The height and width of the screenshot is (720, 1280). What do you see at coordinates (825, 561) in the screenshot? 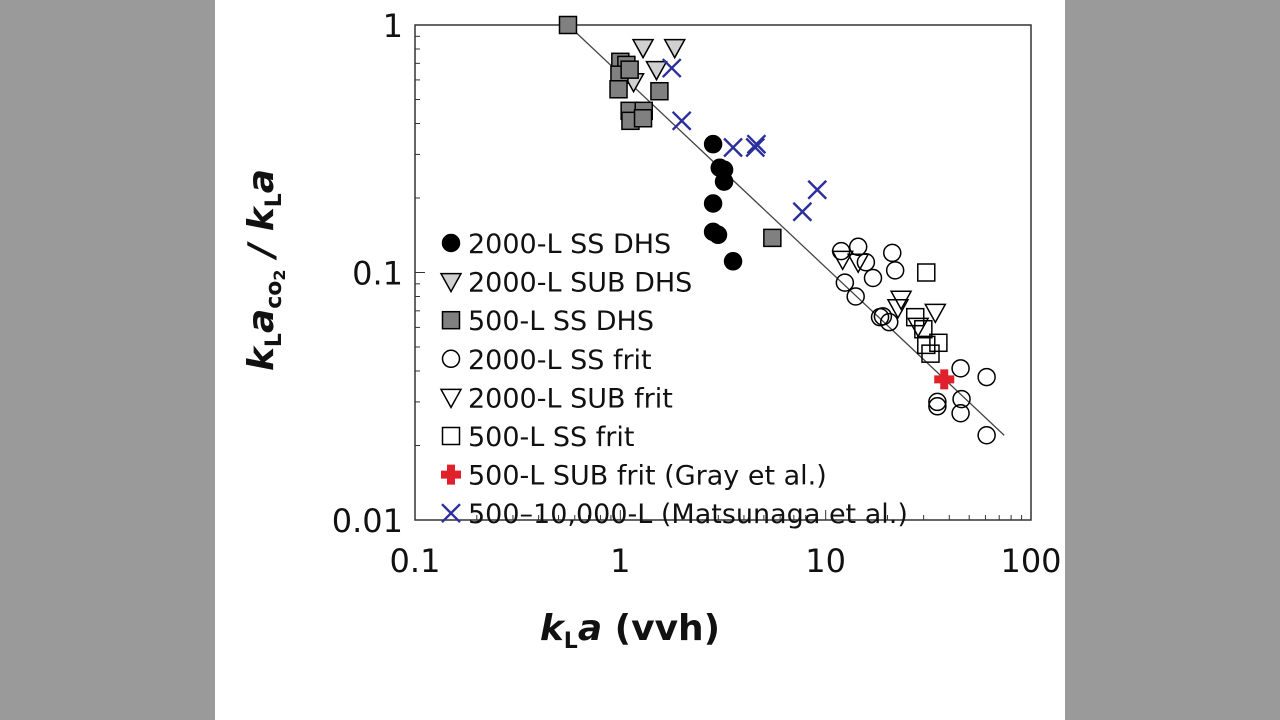
I see `x-tick-label: 10` at bounding box center [825, 561].